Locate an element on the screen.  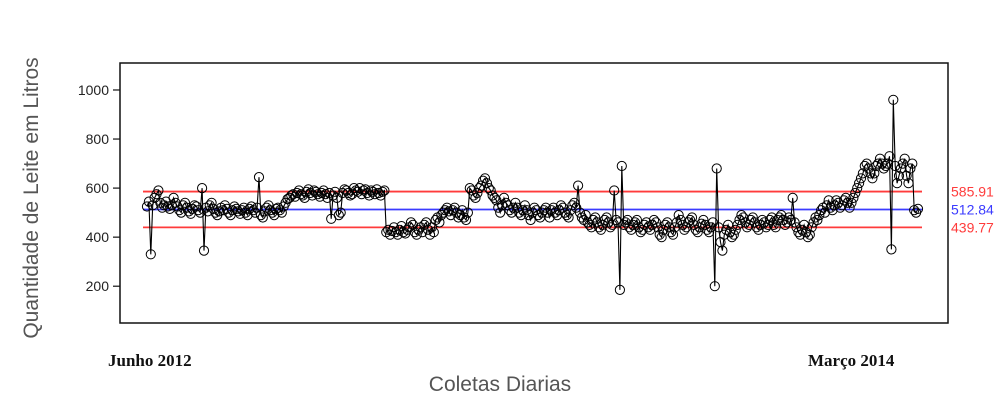
x-axis-title: Coletas Diarias is located at coordinates (500, 384).